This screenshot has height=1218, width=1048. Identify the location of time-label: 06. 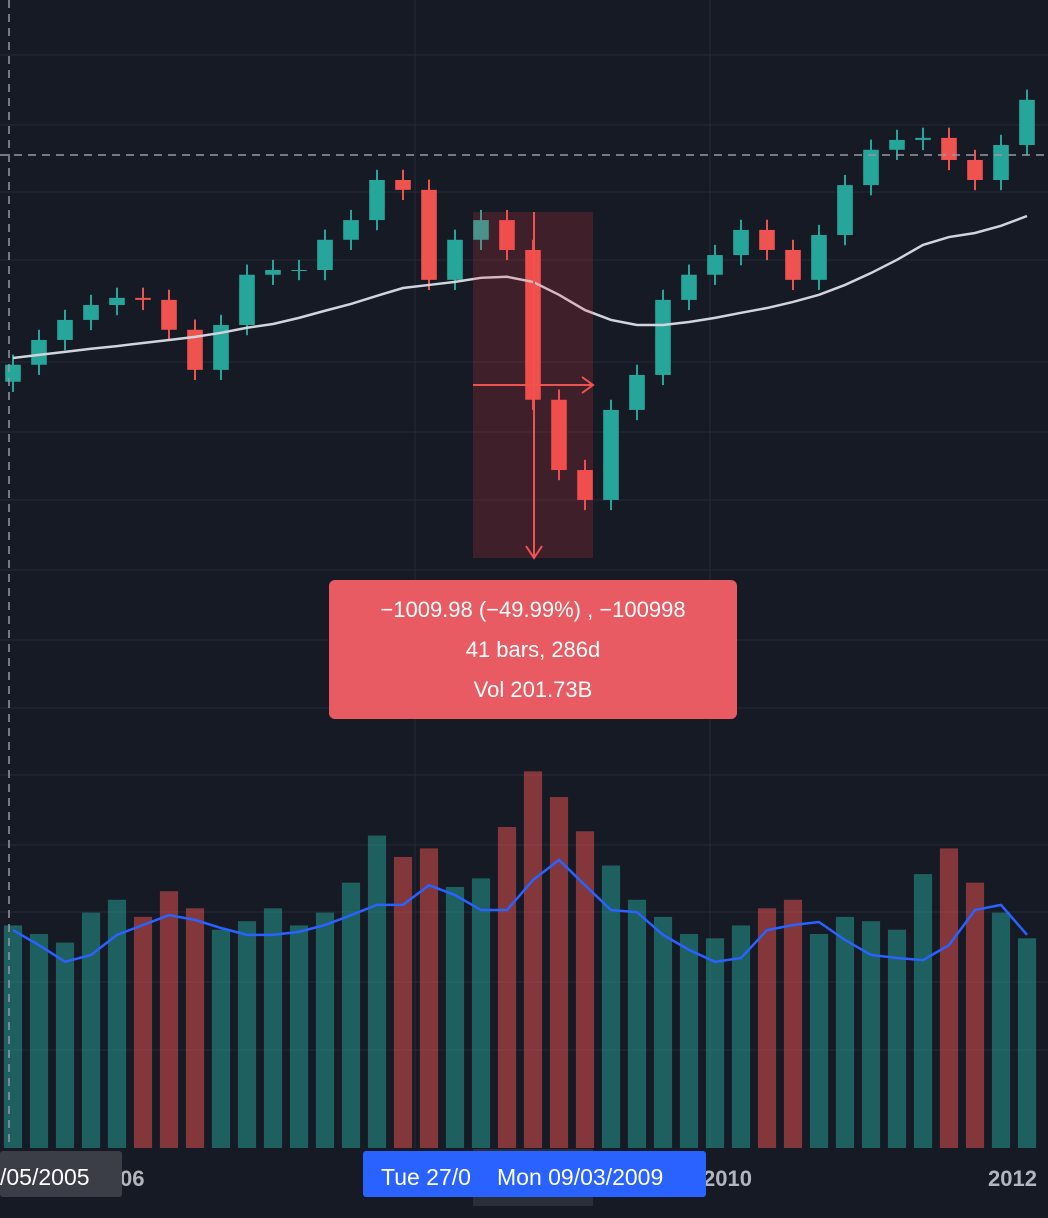
(132, 1178).